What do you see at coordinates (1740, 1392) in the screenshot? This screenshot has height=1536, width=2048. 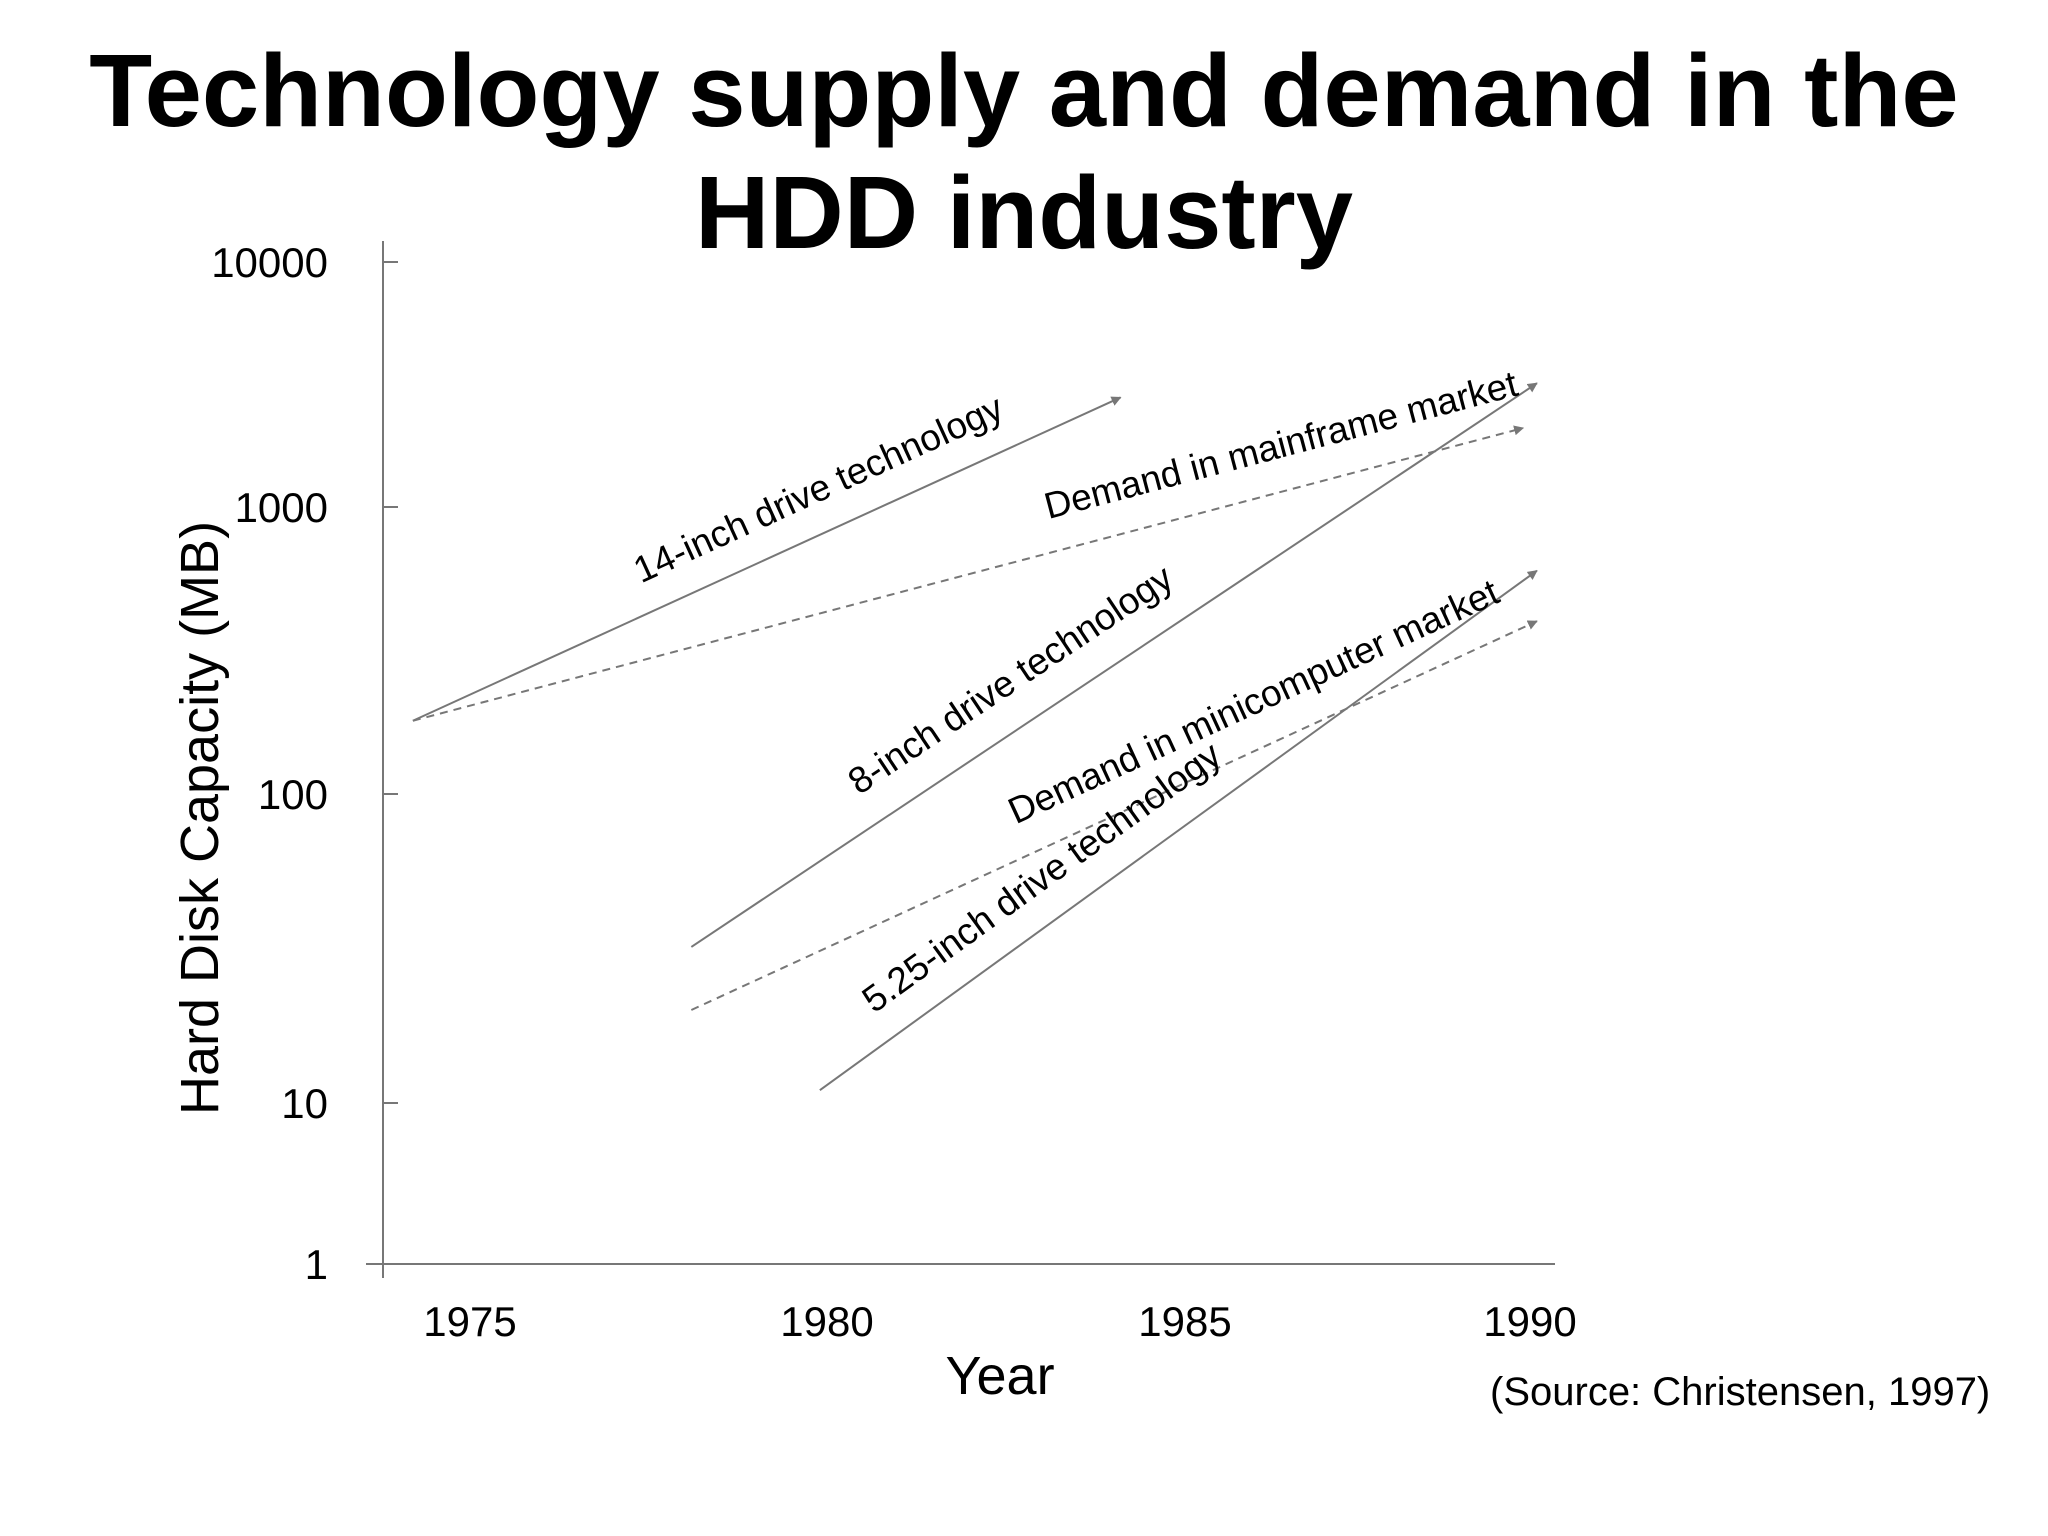 I see `source-note: (Source: Christensen, 1997)` at bounding box center [1740, 1392].